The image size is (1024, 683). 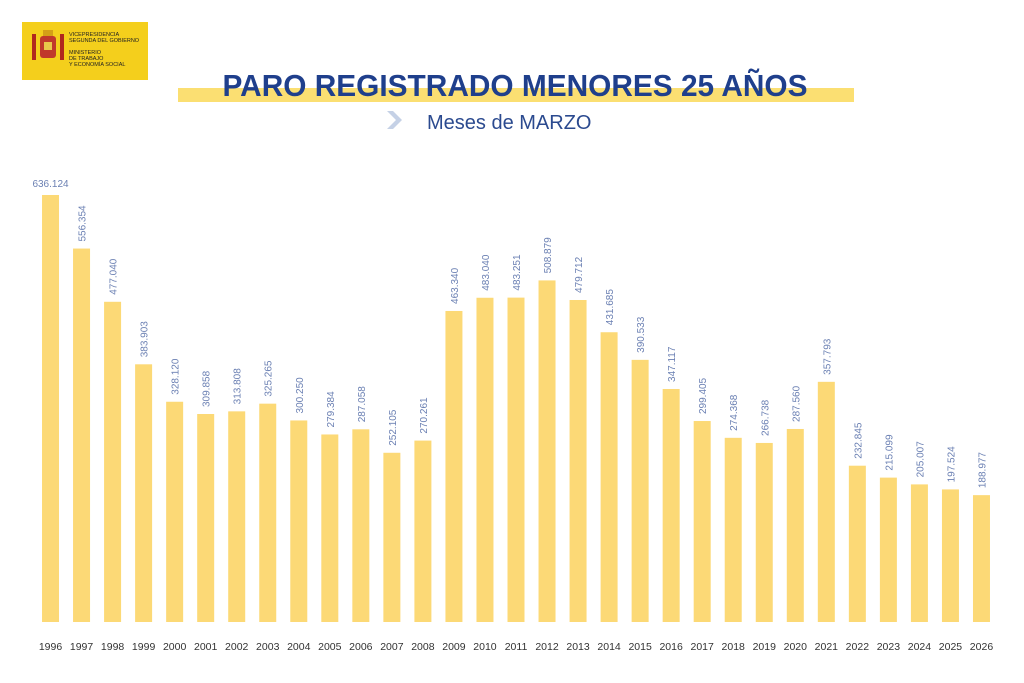 I want to click on value-label: 300.250, so click(x=300, y=395).